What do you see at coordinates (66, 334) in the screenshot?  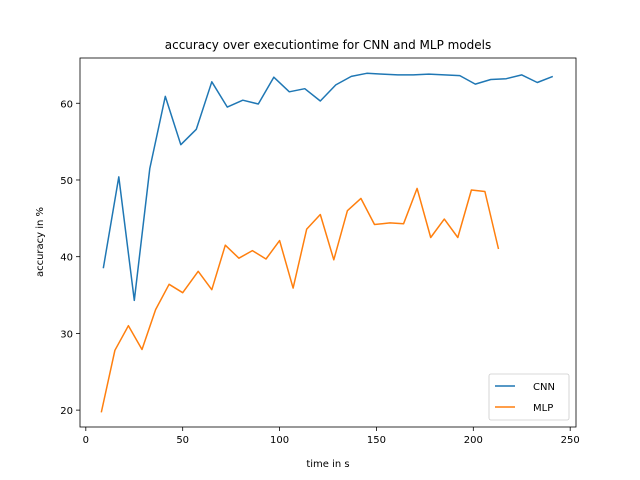 I see `y-tick-label: 30` at bounding box center [66, 334].